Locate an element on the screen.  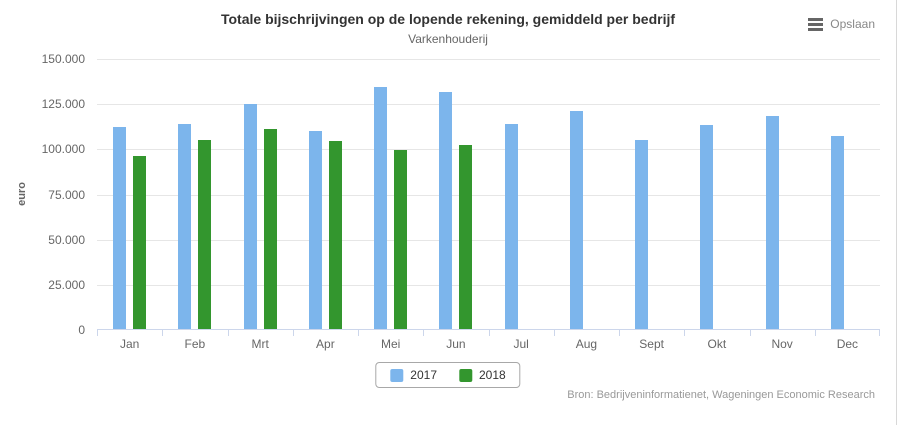
x-axis-label-Jul: Jul is located at coordinates (521, 344).